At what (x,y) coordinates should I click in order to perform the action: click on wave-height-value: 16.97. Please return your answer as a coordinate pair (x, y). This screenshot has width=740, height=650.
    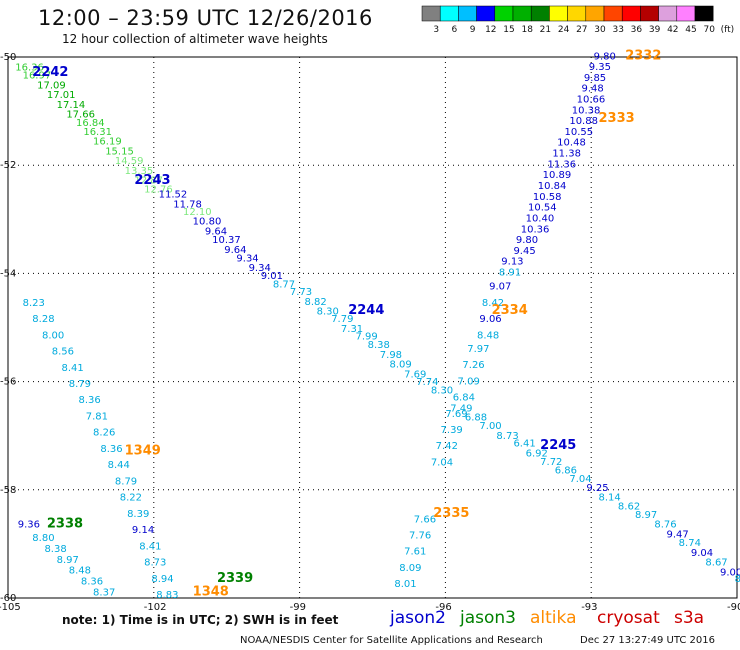
    Looking at the image, I should click on (37, 76).